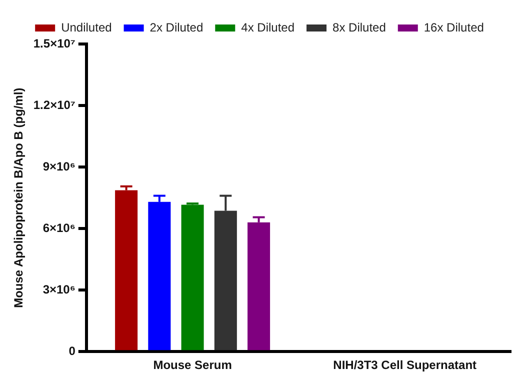 This screenshot has width=521, height=384. What do you see at coordinates (59, 289) in the screenshot?
I see `y-tick-label: 3×10⁶` at bounding box center [59, 289].